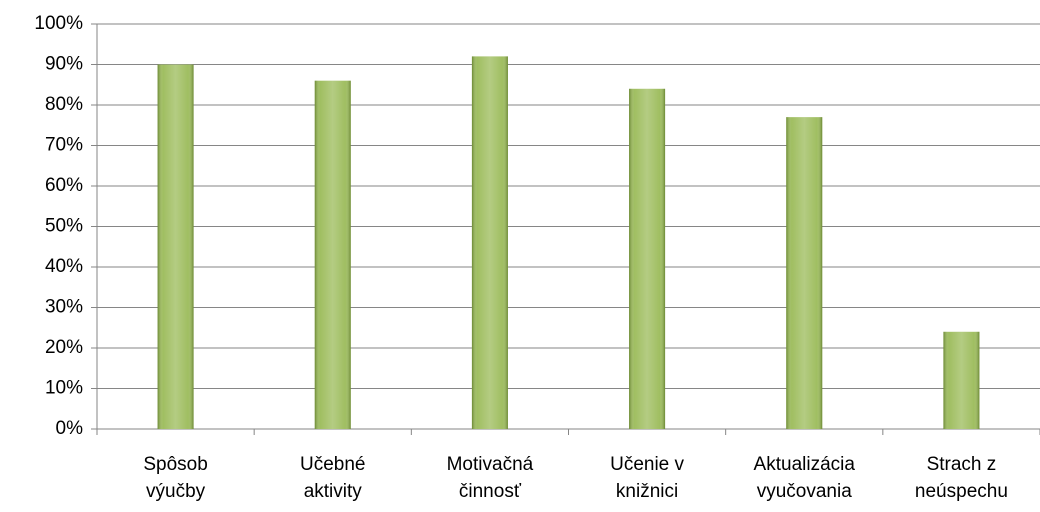 This screenshot has height=512, width=1040. What do you see at coordinates (333, 464) in the screenshot?
I see `x-tick-label-line: Učebné` at bounding box center [333, 464].